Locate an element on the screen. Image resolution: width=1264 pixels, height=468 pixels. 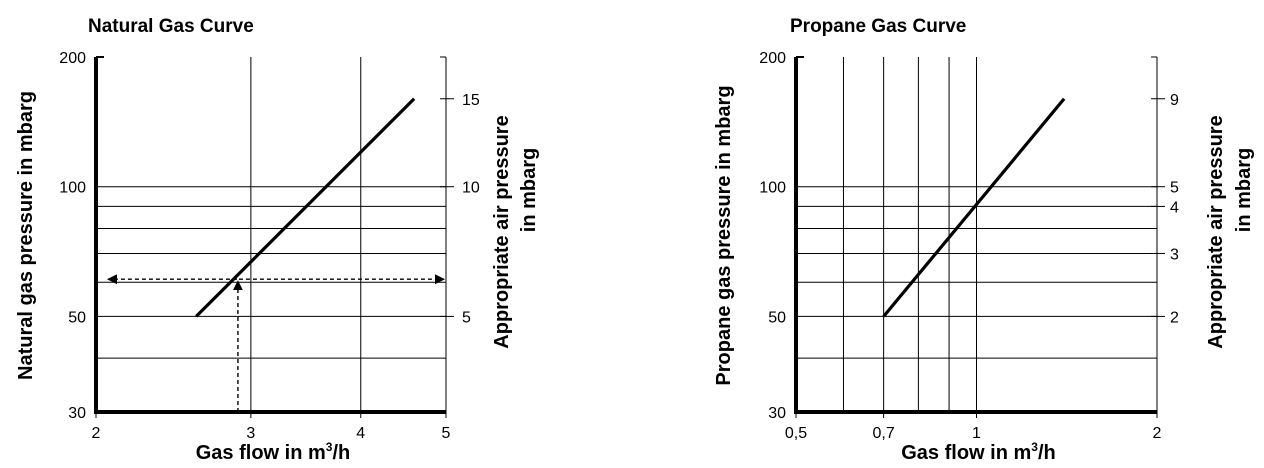
chart-title: Natural Gas Curve is located at coordinates (171, 26).